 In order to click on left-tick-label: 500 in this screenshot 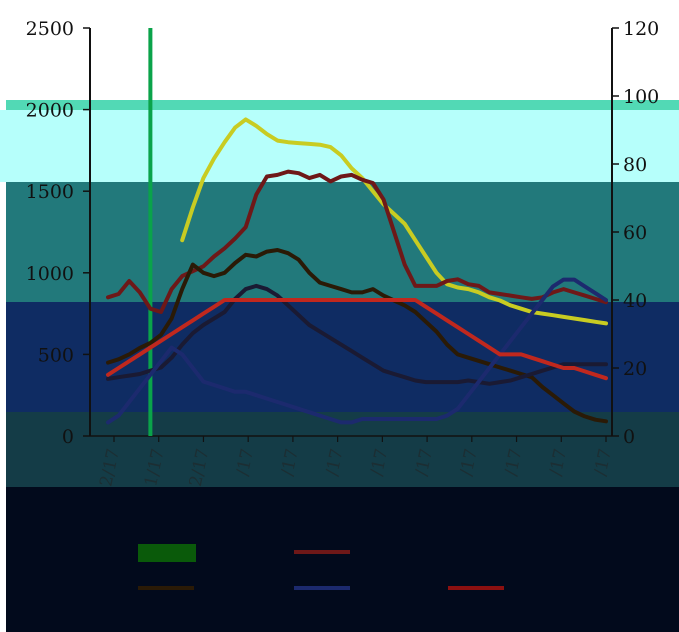, I will do `click(56, 355)`.